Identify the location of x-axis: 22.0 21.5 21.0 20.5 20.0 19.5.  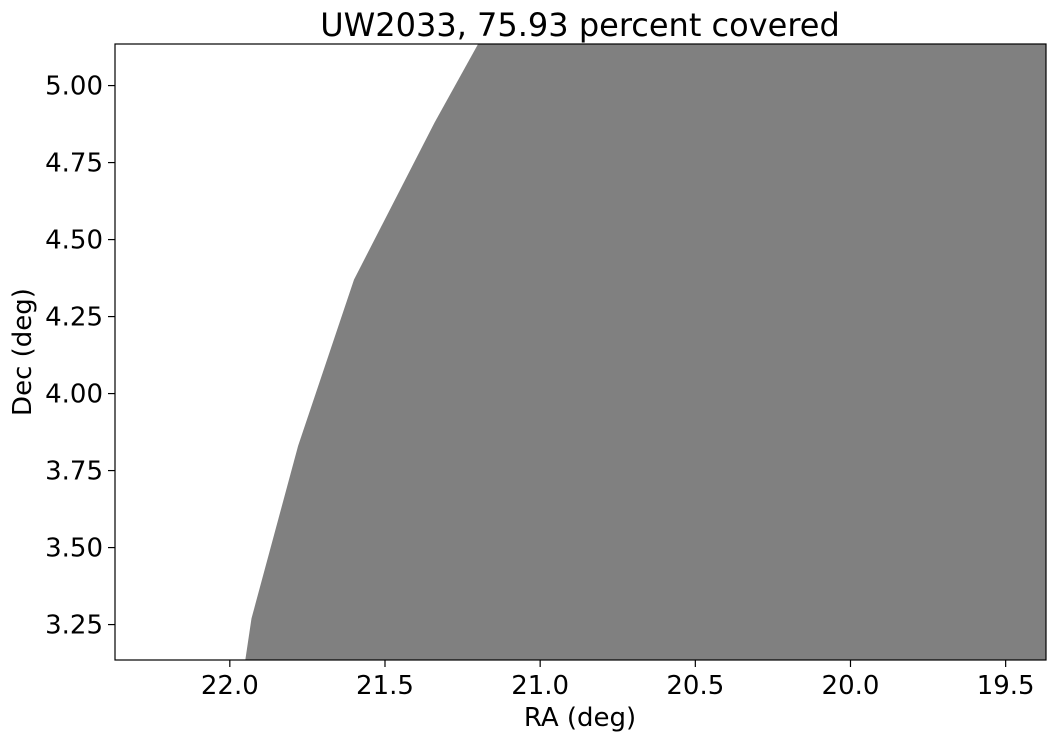
(618, 680).